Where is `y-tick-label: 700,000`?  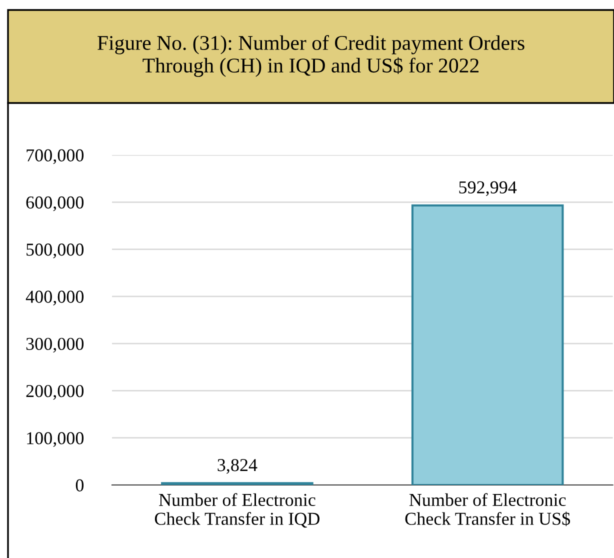 y-tick-label: 700,000 is located at coordinates (55, 156).